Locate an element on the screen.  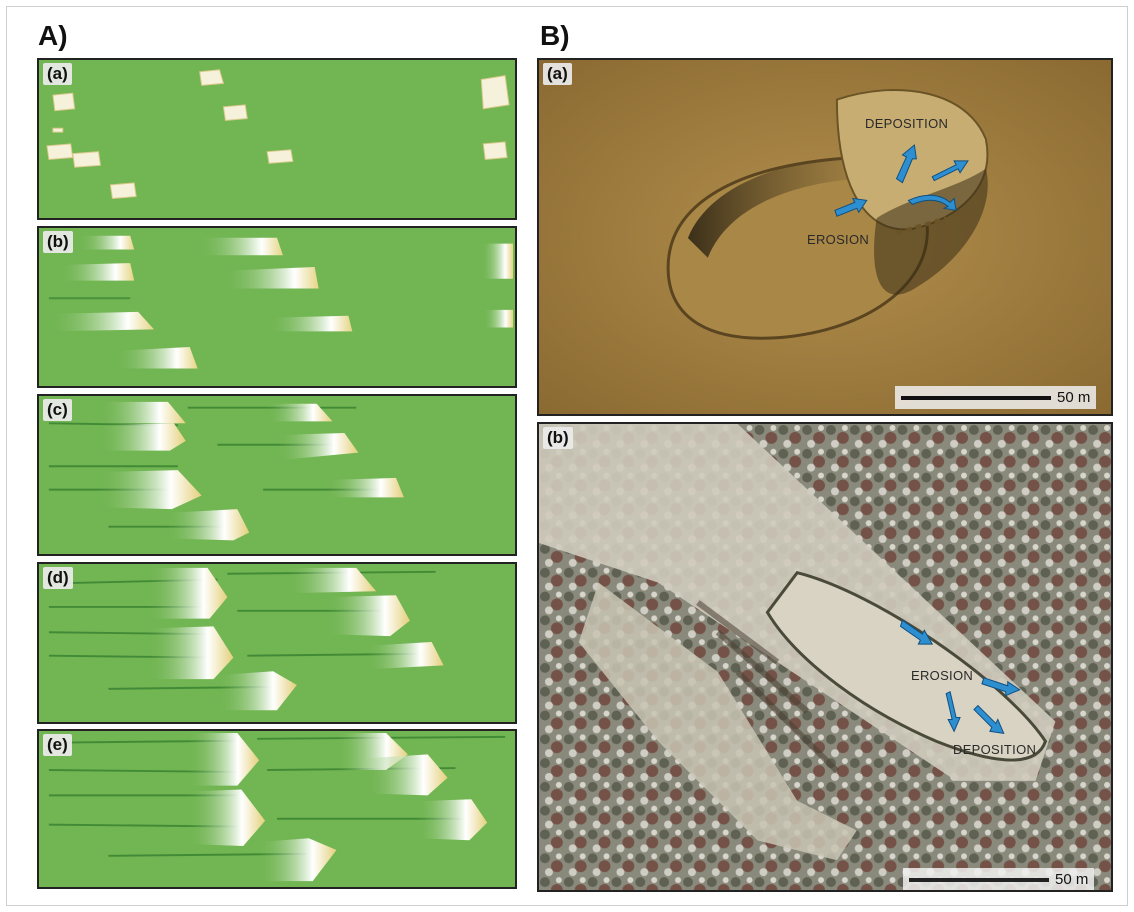
simulation-a-image is located at coordinates (277, 139).